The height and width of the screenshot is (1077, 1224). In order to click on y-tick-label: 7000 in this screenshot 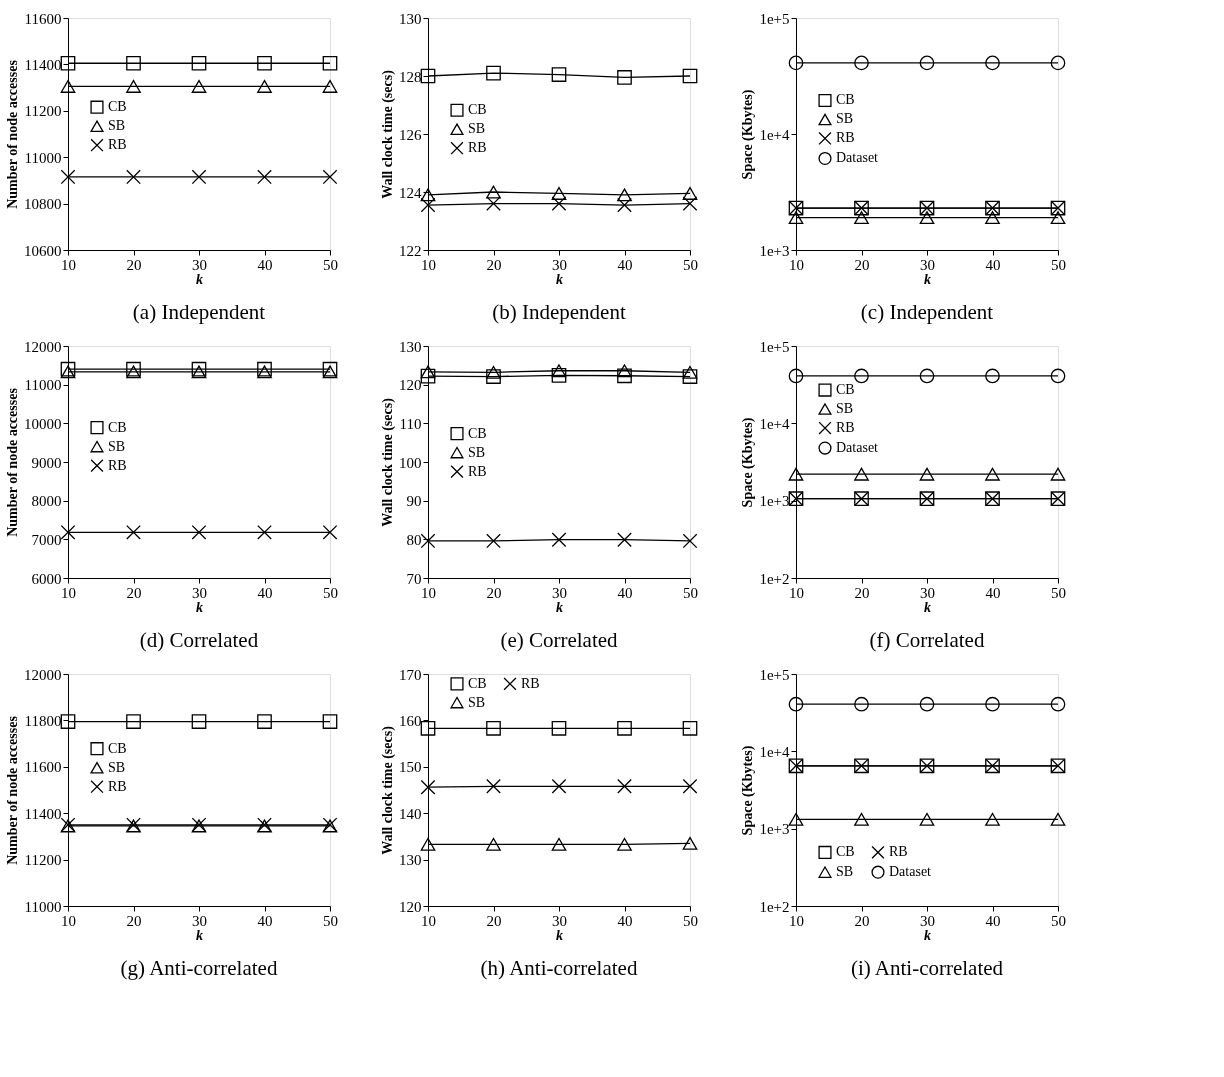, I will do `click(46, 539)`.